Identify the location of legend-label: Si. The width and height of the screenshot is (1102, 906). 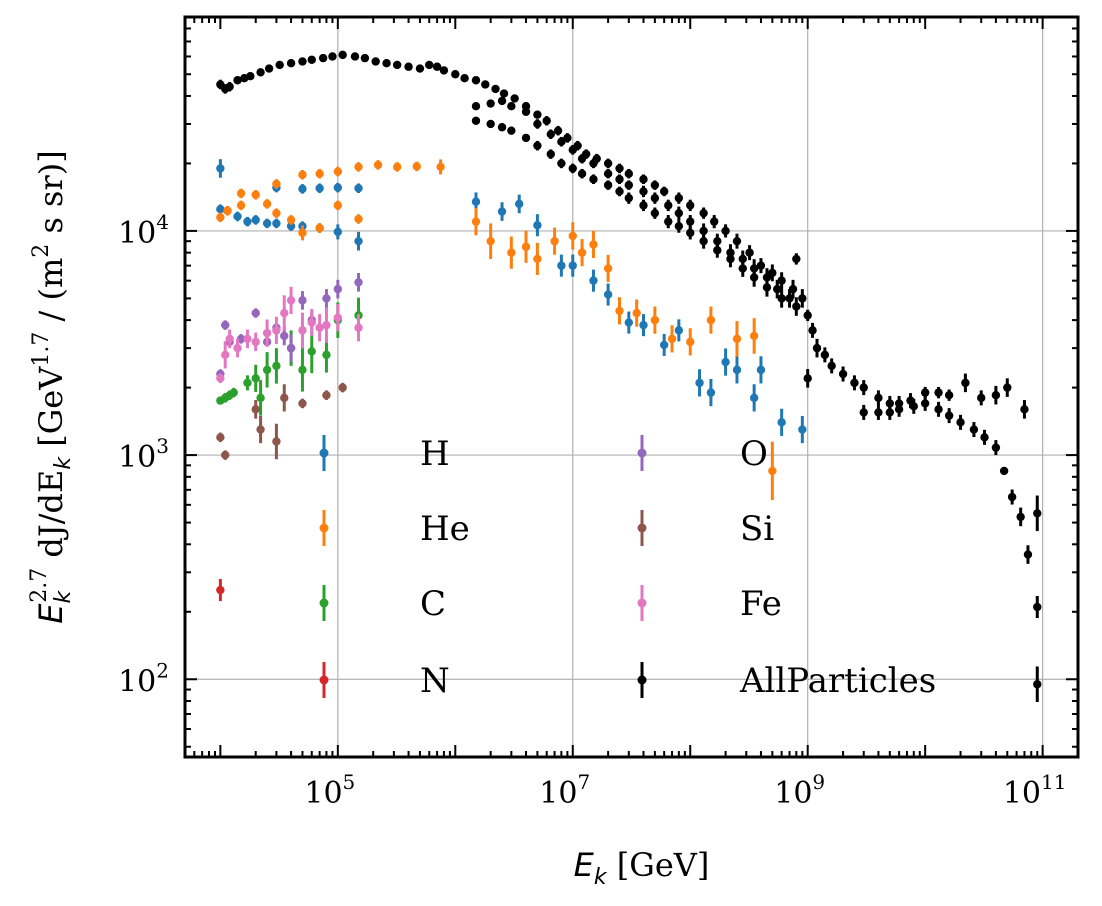
(757, 529).